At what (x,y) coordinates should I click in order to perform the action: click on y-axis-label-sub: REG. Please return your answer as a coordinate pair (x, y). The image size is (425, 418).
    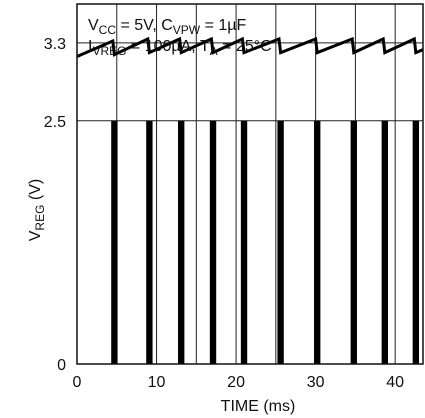
    Looking at the image, I should click on (40, 218).